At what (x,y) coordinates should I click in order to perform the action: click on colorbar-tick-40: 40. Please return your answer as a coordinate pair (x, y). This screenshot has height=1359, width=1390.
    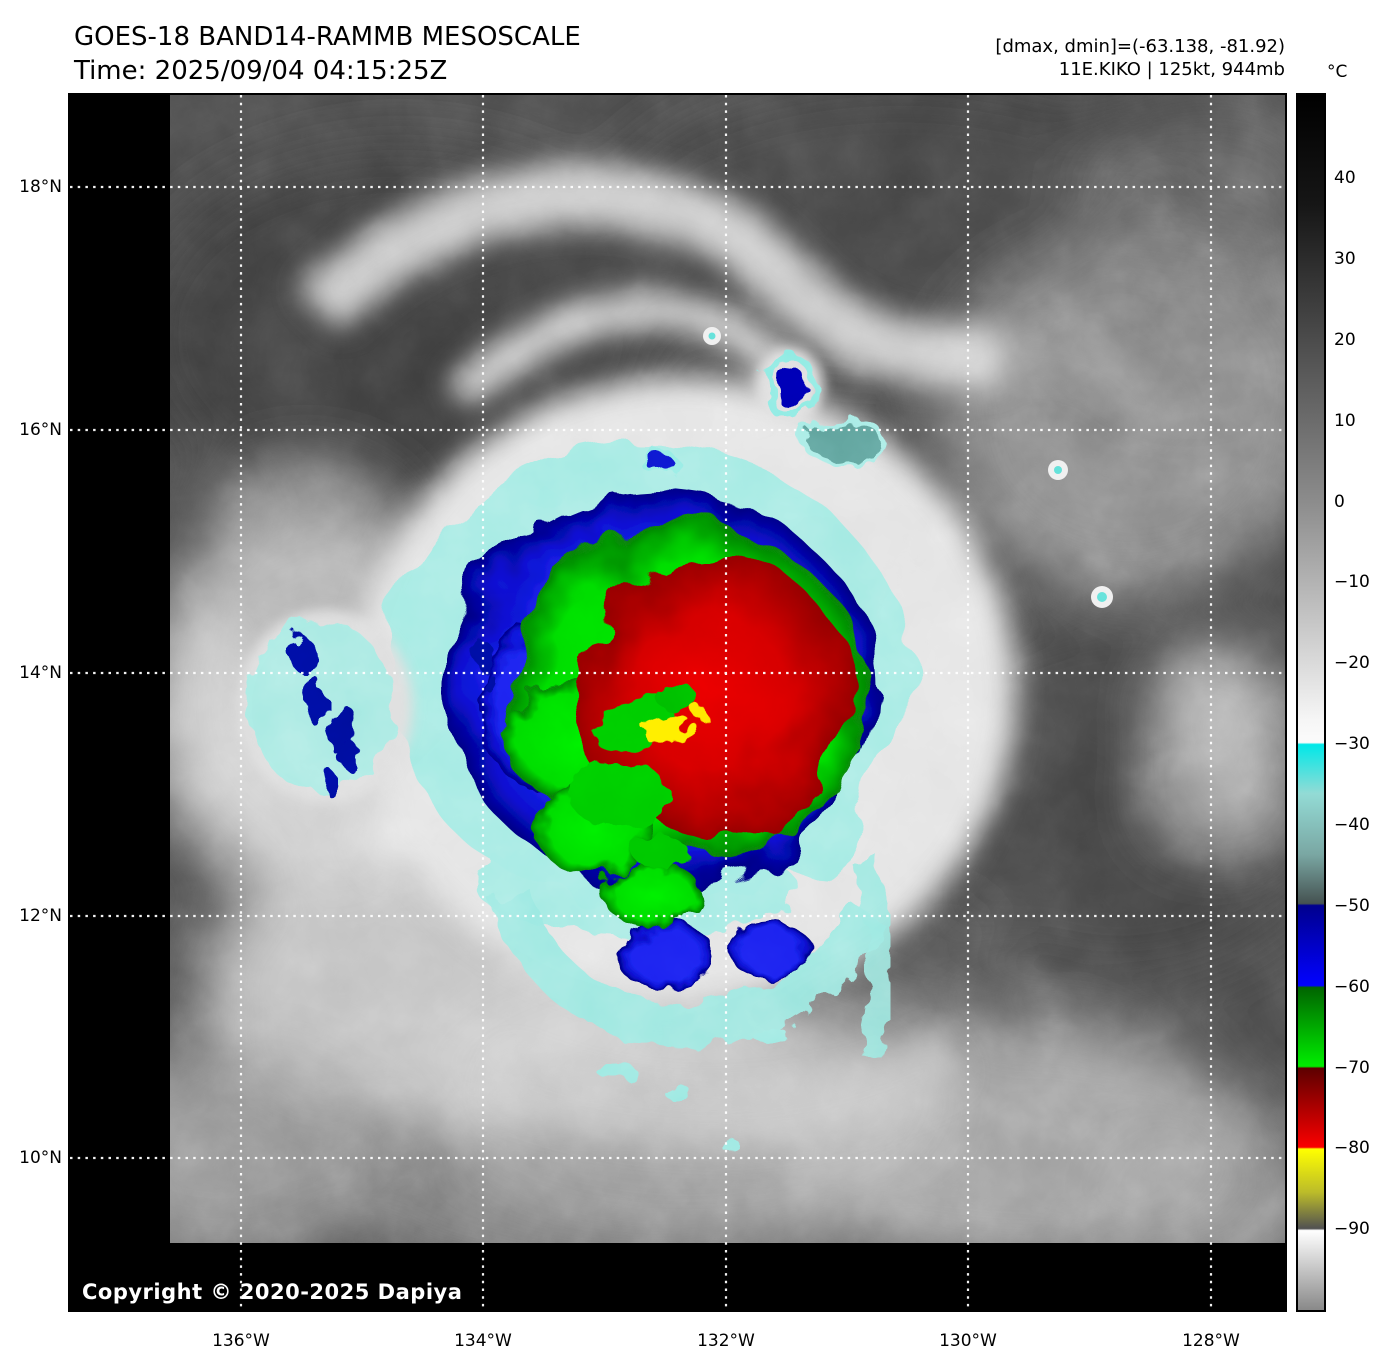
    Looking at the image, I should click on (1345, 178).